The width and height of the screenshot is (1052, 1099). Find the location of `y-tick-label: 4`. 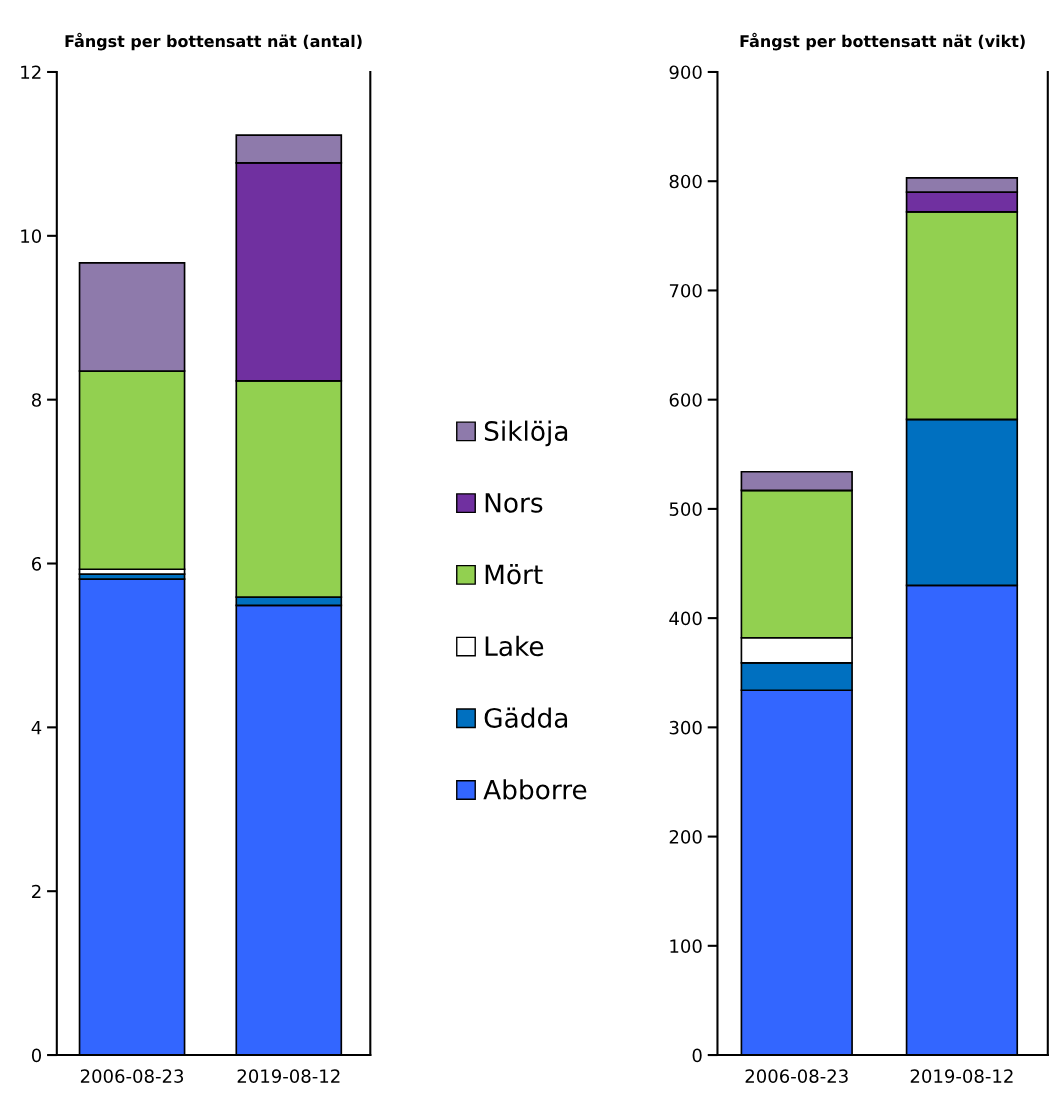

y-tick-label: 4 is located at coordinates (36, 728).